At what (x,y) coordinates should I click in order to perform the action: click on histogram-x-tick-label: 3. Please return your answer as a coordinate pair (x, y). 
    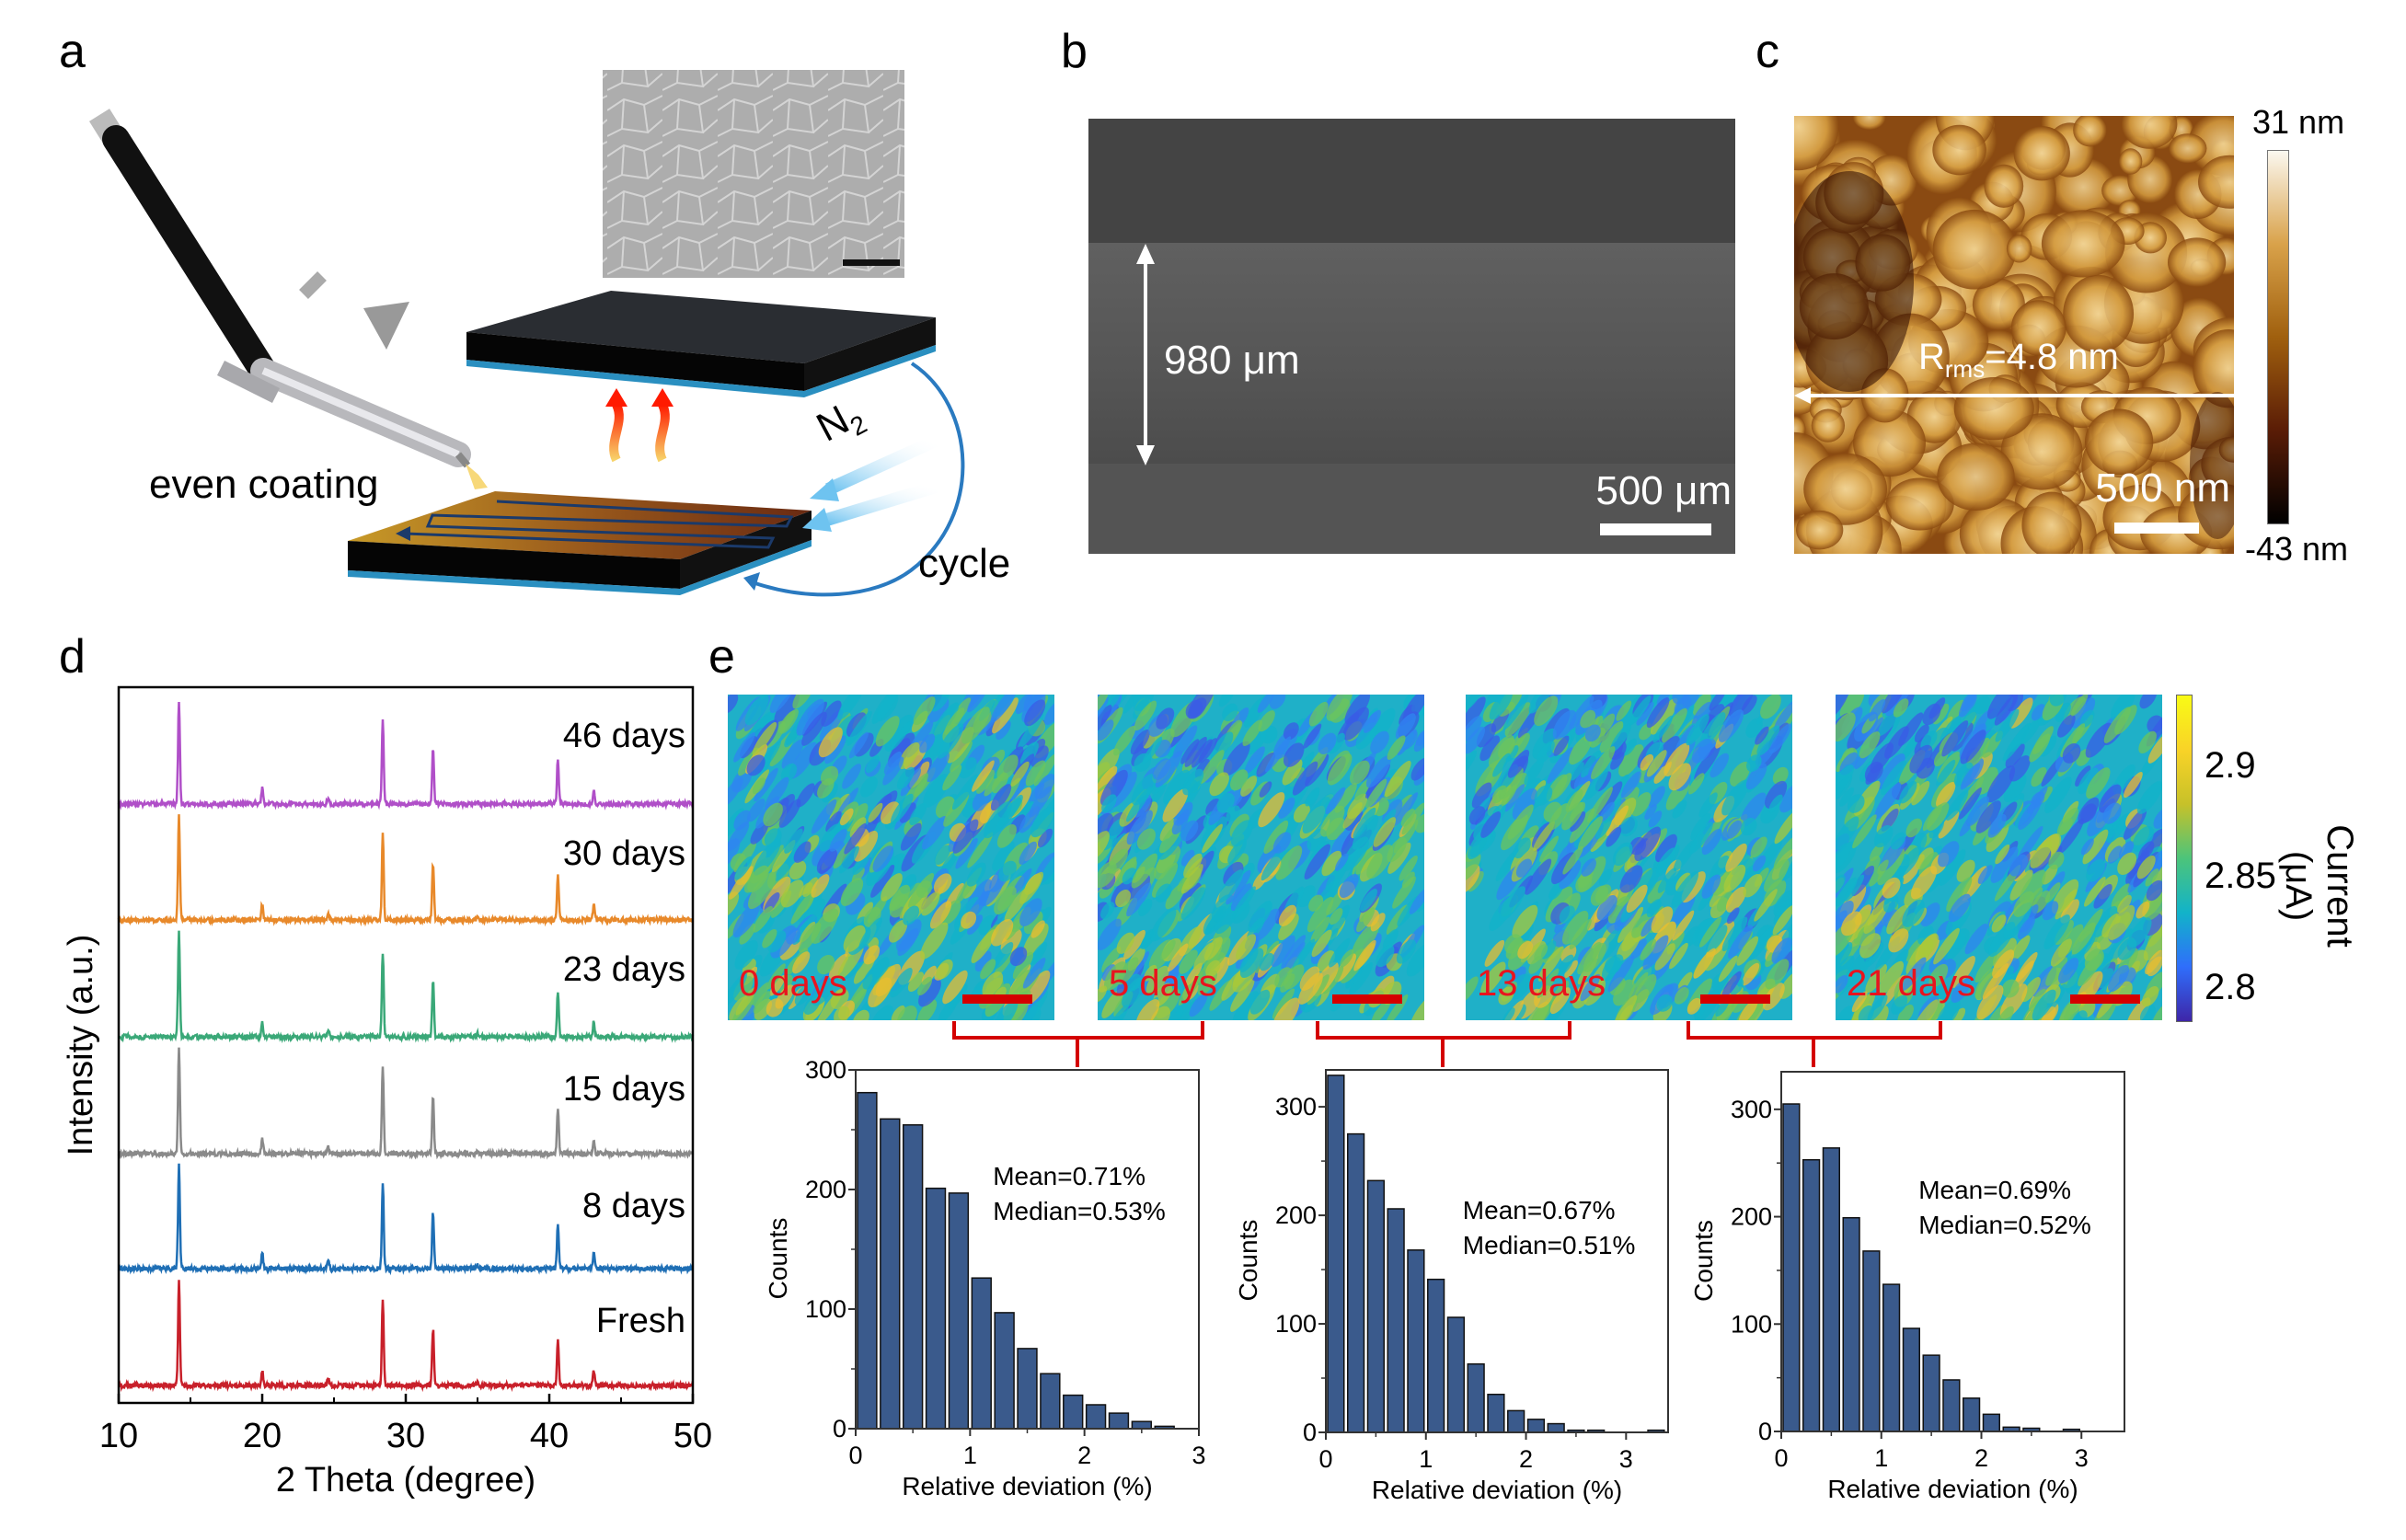
    Looking at the image, I should click on (2082, 1458).